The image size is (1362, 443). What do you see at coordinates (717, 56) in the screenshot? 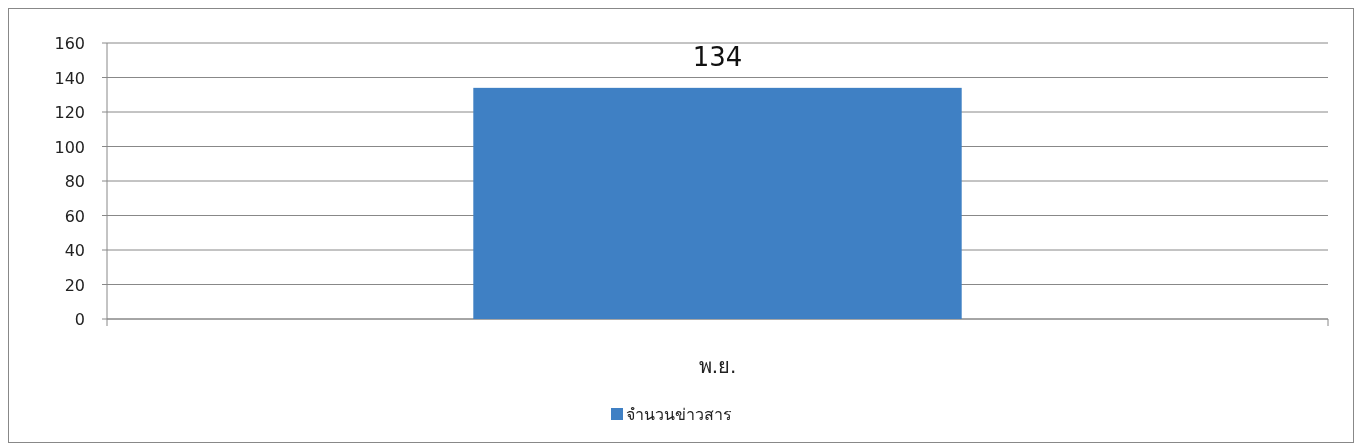
I see `data-label: 134` at bounding box center [717, 56].